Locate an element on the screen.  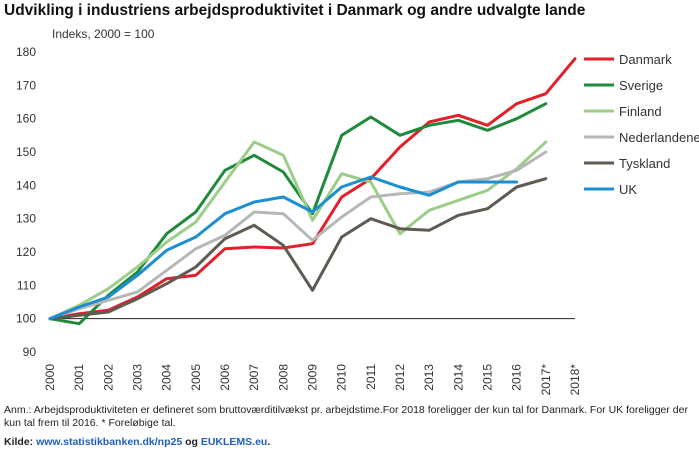
x-tick-label: 2008 is located at coordinates (283, 377).